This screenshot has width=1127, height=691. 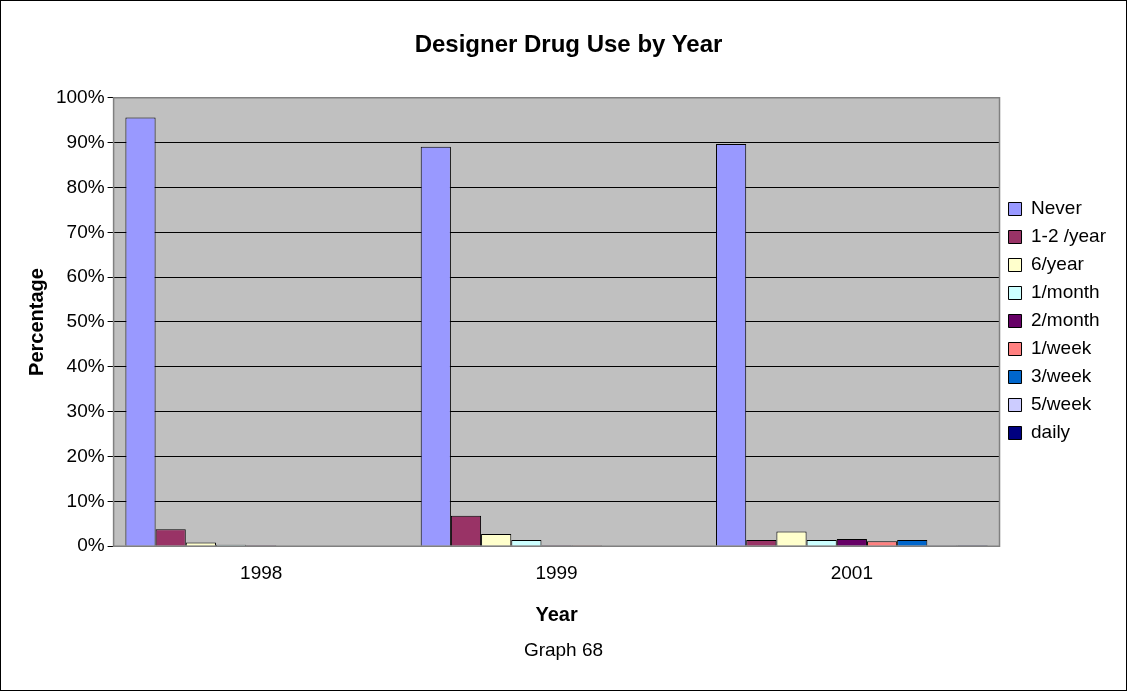 What do you see at coordinates (1051, 432) in the screenshot?
I see `legend-label: daily` at bounding box center [1051, 432].